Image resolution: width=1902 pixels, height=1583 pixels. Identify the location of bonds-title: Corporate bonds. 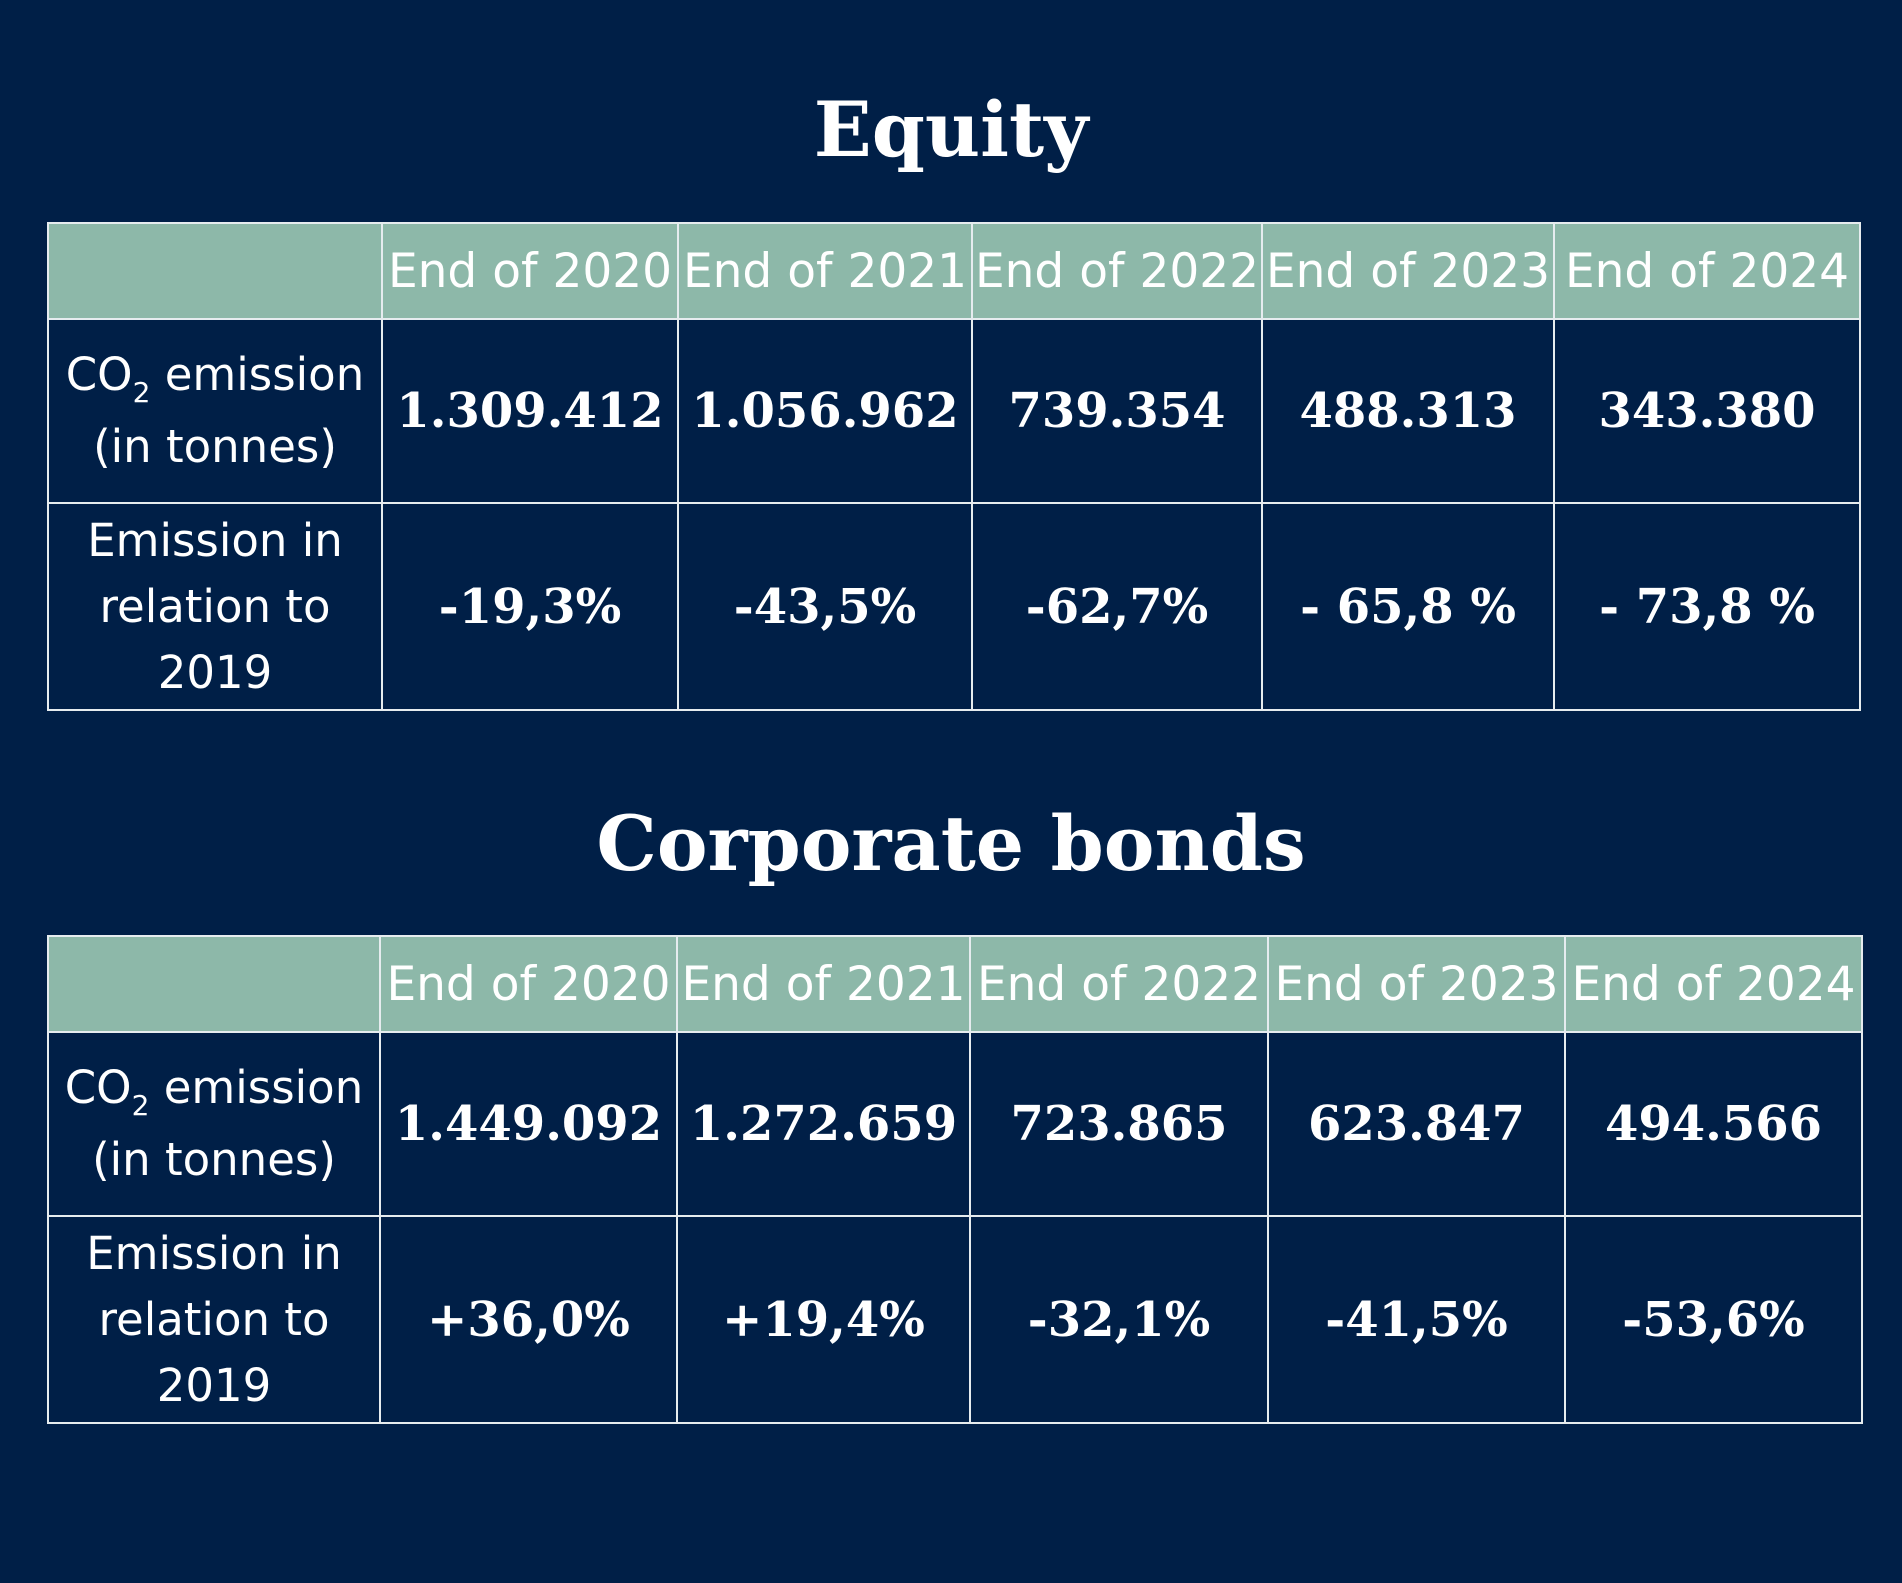
(951, 843).